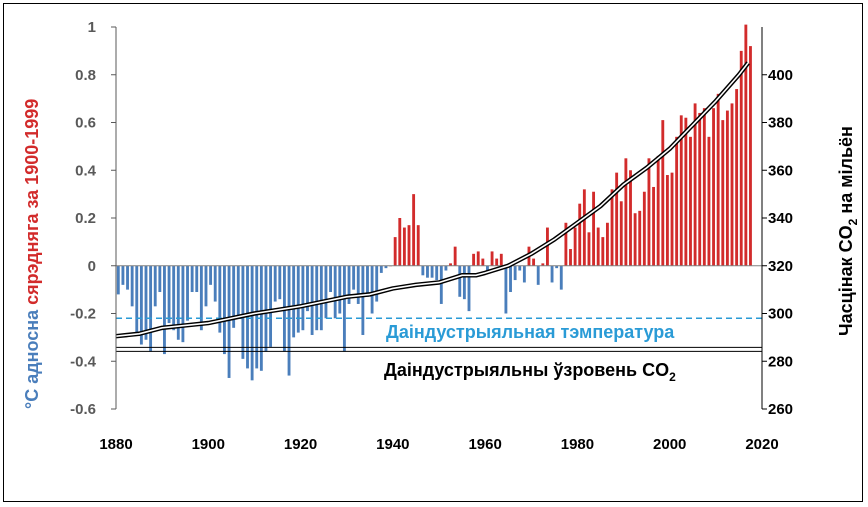 This screenshot has width=868, height=507. What do you see at coordinates (92, 27) in the screenshot?
I see `left-tick-label: 1` at bounding box center [92, 27].